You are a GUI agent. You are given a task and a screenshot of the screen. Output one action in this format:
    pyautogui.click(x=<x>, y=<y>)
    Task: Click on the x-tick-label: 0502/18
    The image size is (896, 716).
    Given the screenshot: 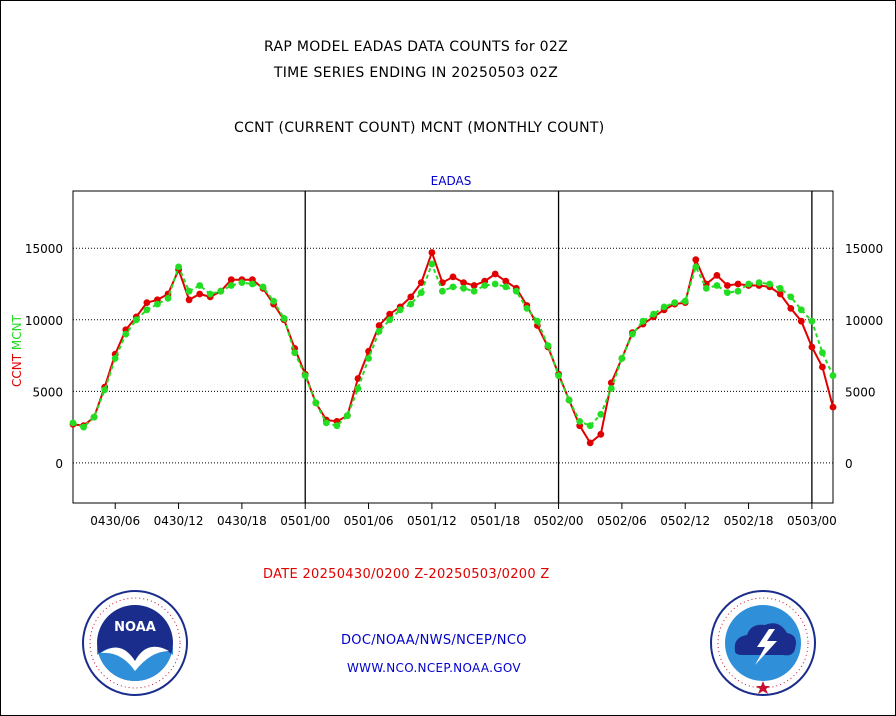 What is the action you would take?
    pyautogui.click(x=749, y=521)
    